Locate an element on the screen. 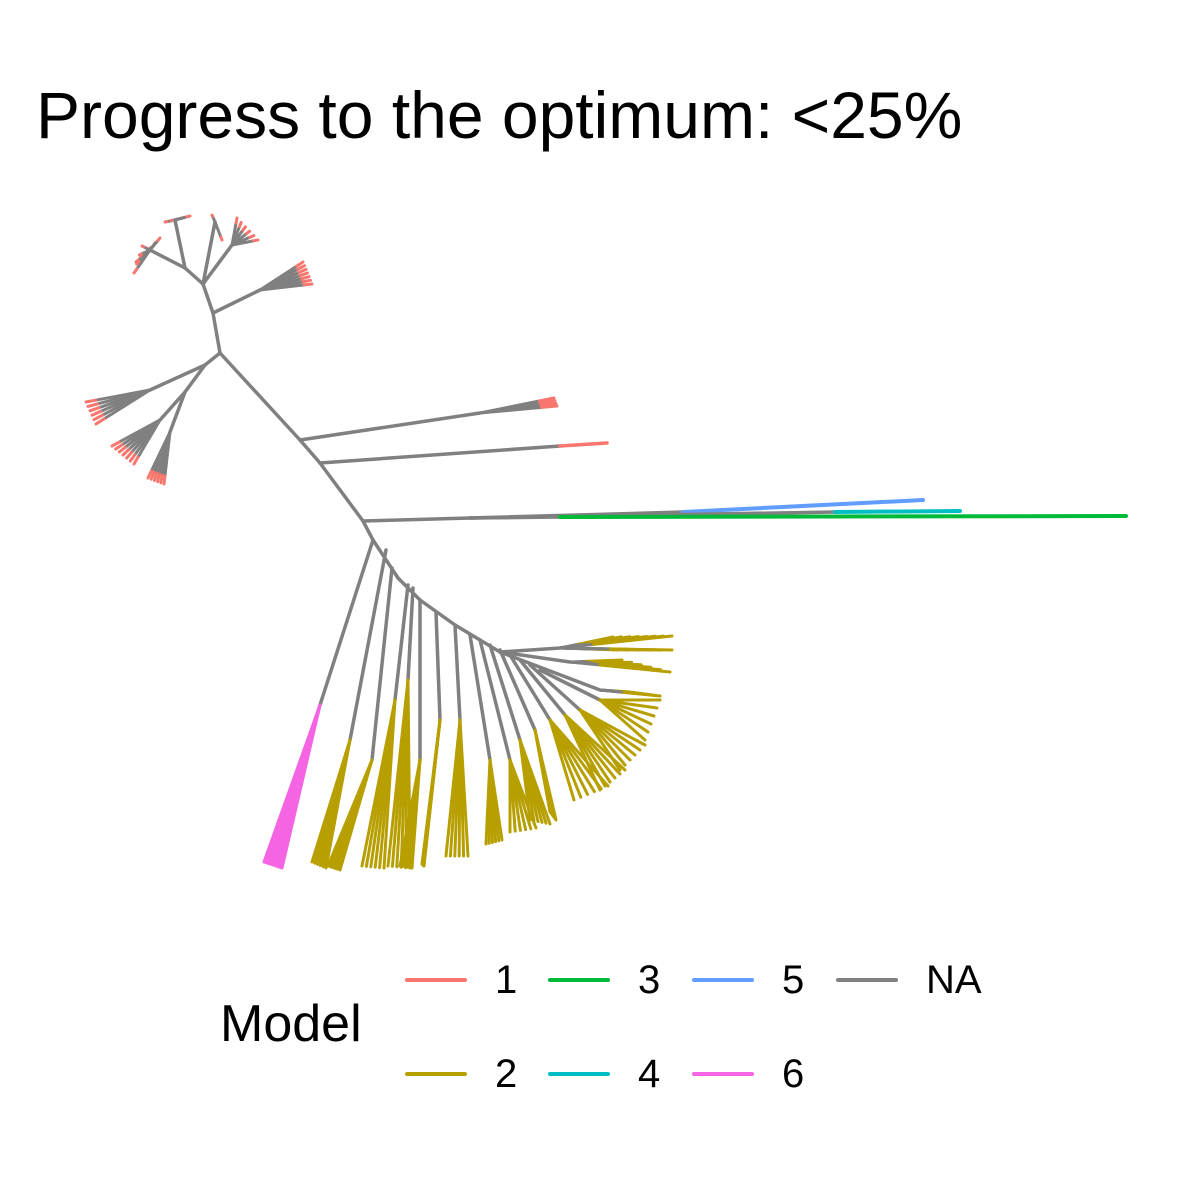 This screenshot has width=1200, height=1200. legend-label: NA is located at coordinates (954, 980).